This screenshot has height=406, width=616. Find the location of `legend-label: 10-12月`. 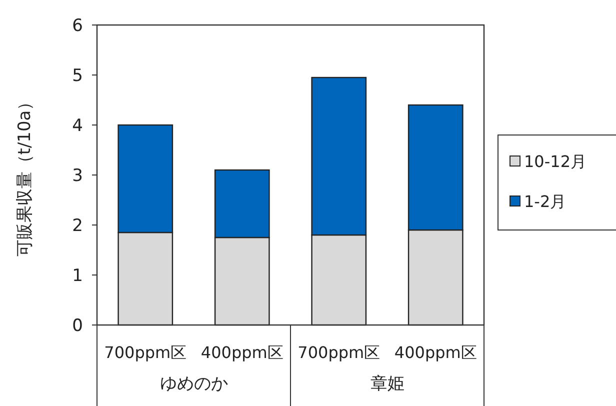

legend-label: 10-12月 is located at coordinates (555, 161).